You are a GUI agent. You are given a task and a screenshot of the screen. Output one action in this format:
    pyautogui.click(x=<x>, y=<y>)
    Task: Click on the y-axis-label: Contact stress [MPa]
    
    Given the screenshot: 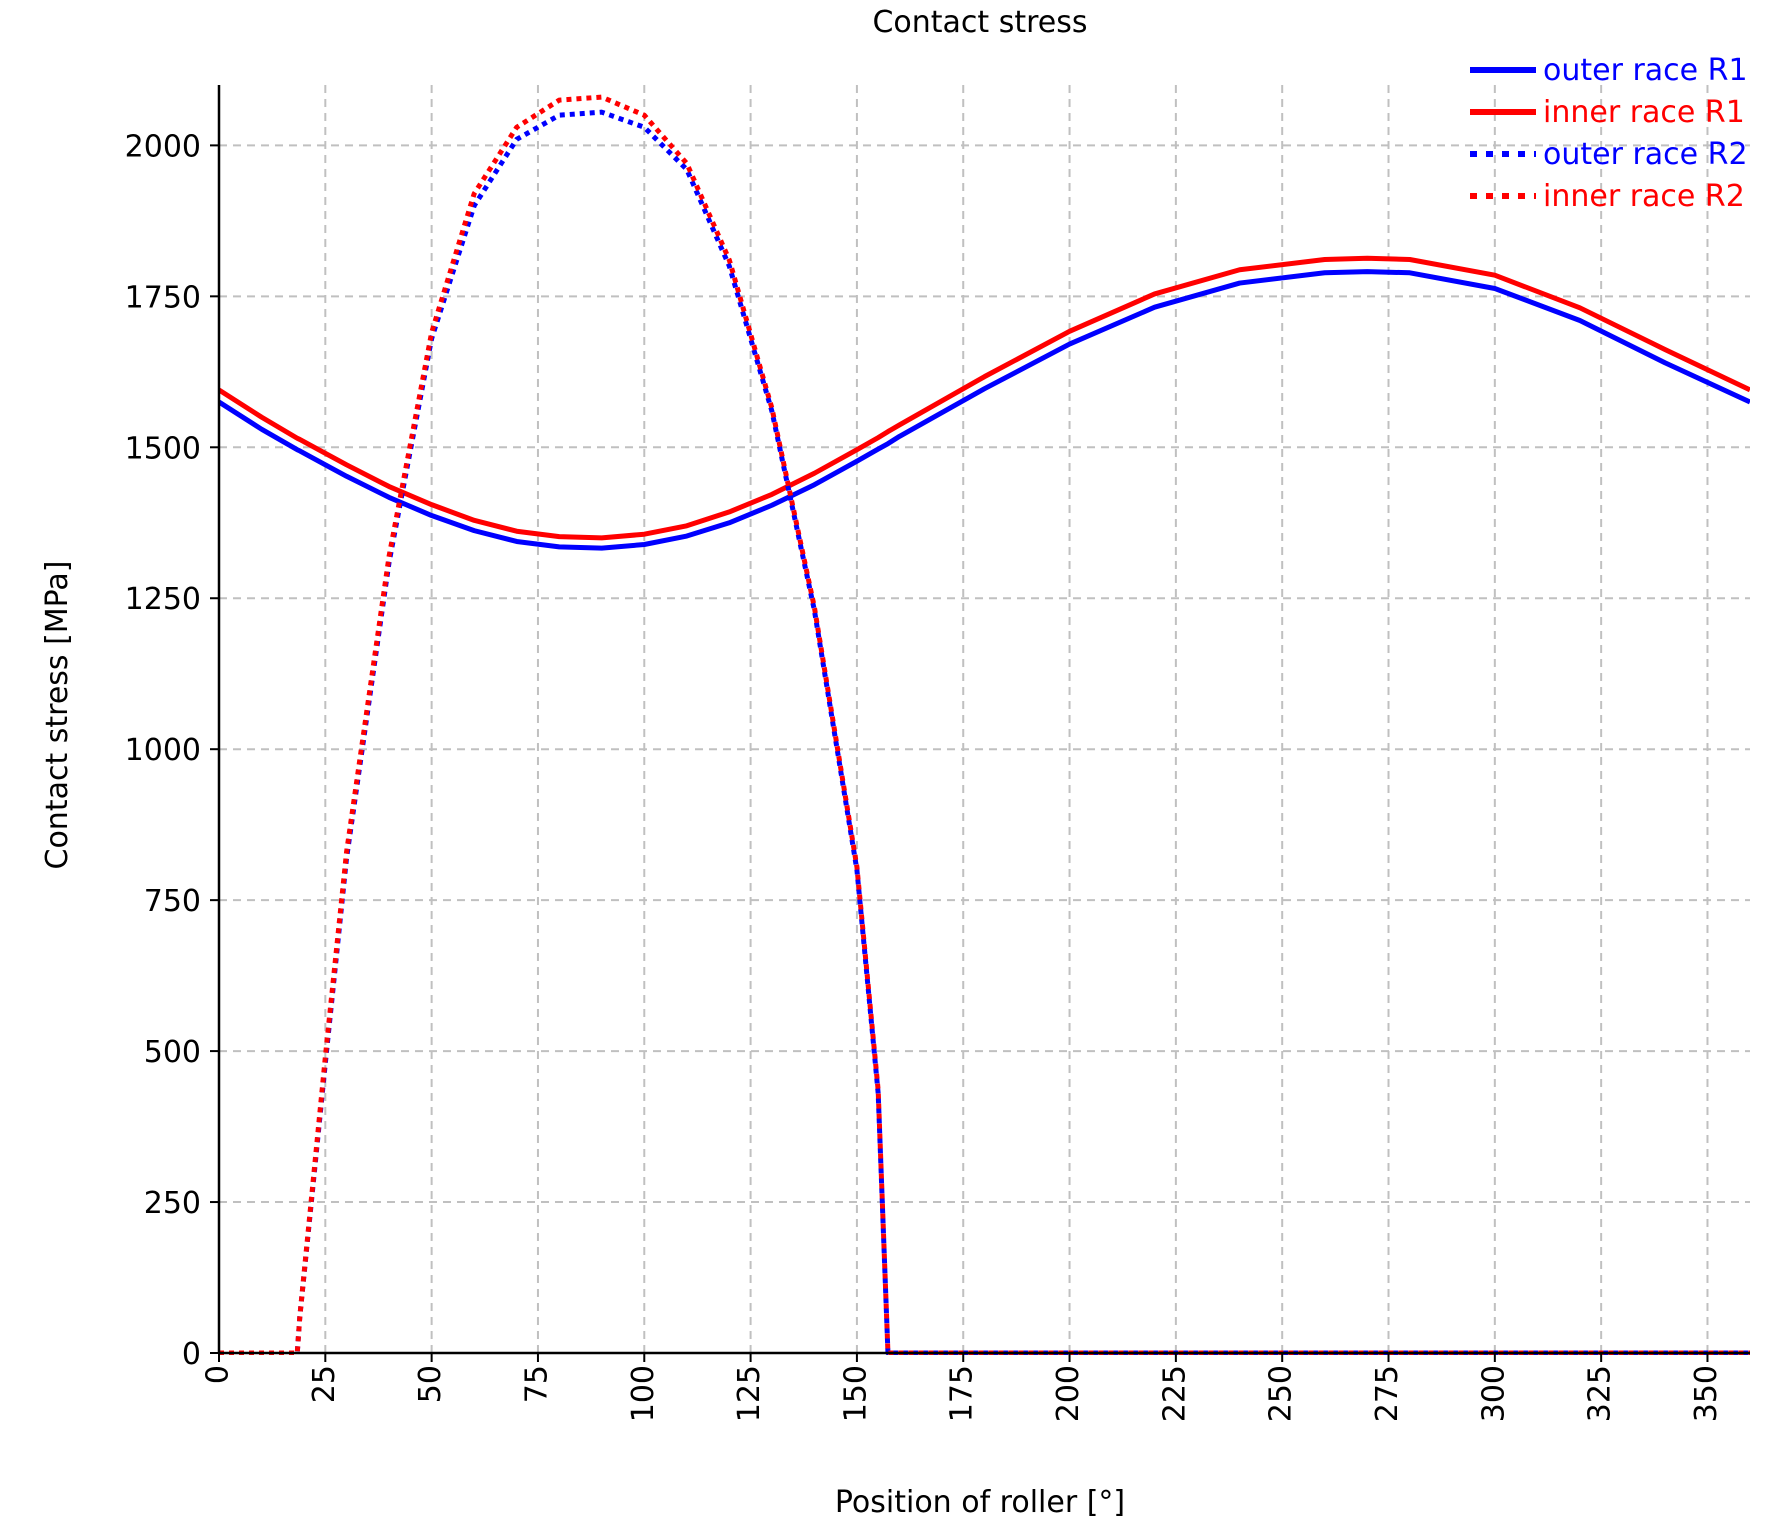 What is the action you would take?
    pyautogui.click(x=57, y=715)
    